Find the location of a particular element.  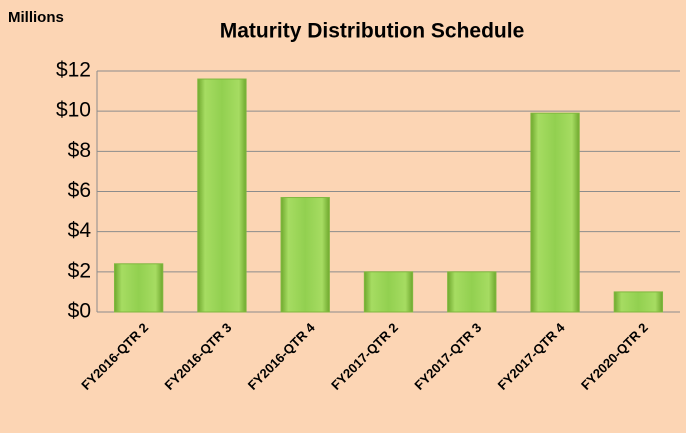

x-tick-label: FY2016-QTR 3 is located at coordinates (198, 356).